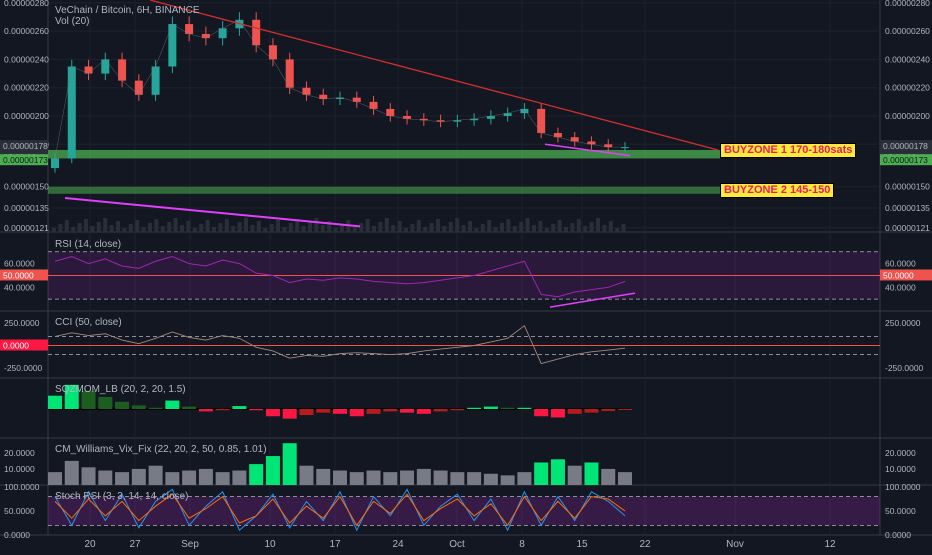 The image size is (932, 555). What do you see at coordinates (90, 544) in the screenshot?
I see `x-axis-tick-label: 20` at bounding box center [90, 544].